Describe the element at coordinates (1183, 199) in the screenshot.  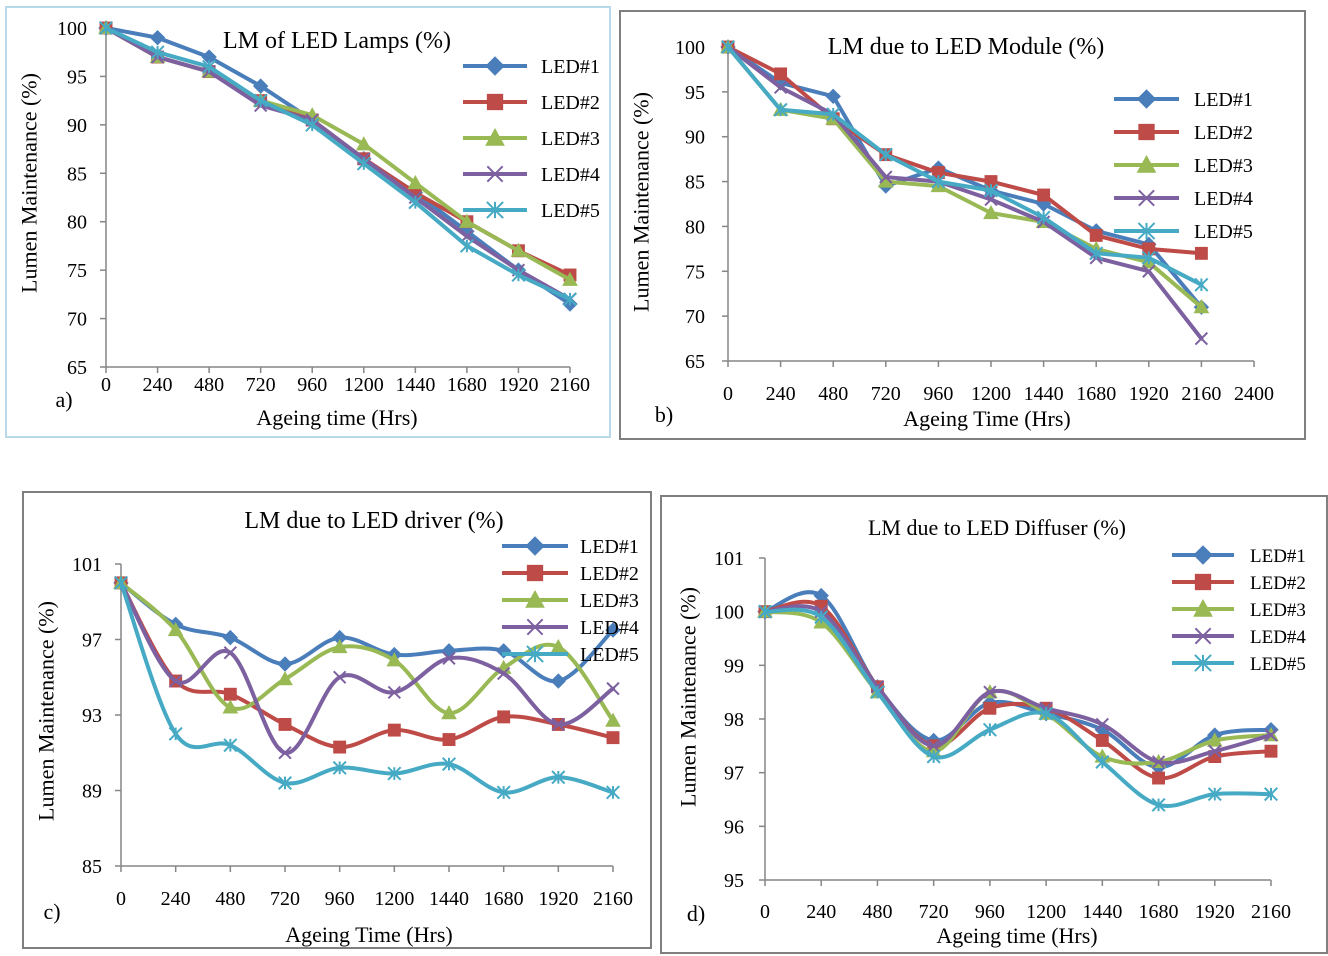
I see `legend-item: LED#4` at that location.